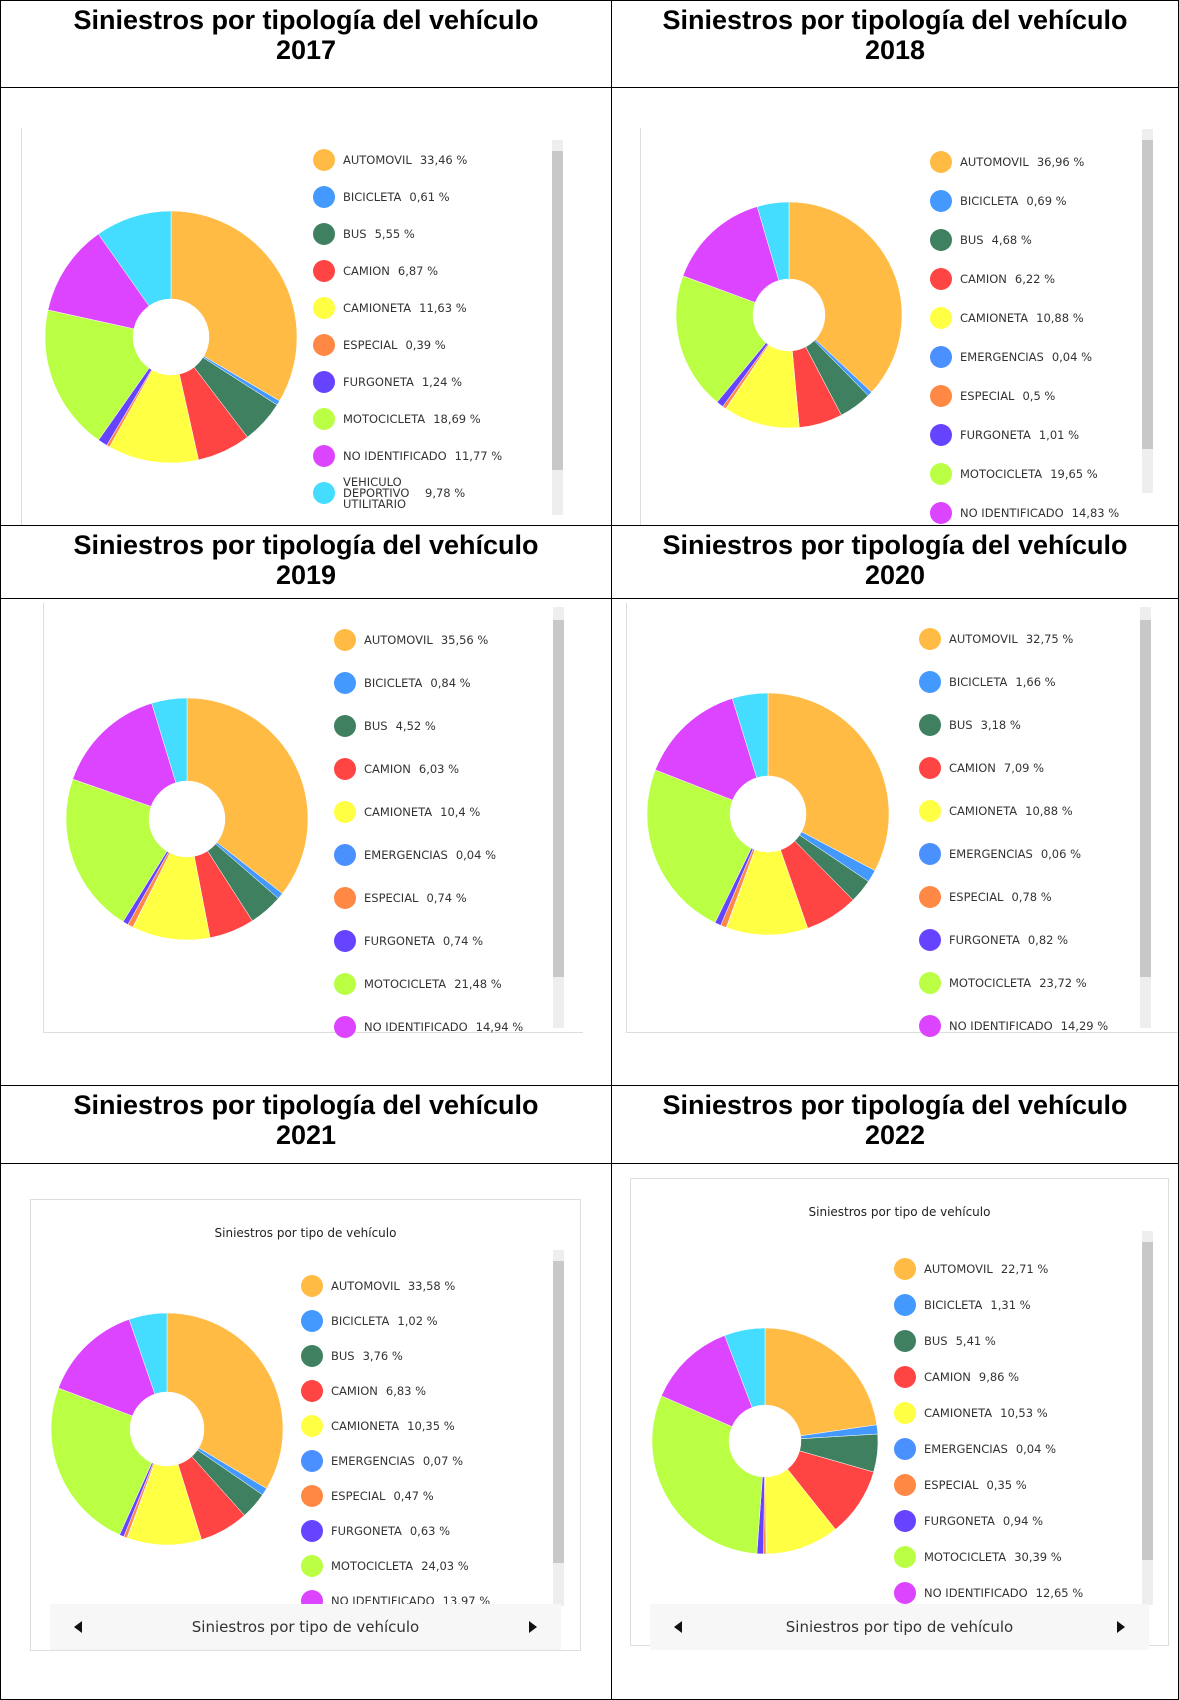 The image size is (1179, 1700). Describe the element at coordinates (305, 1233) in the screenshot. I see `inner-title: Siniestros por tipo de vehículo` at that location.